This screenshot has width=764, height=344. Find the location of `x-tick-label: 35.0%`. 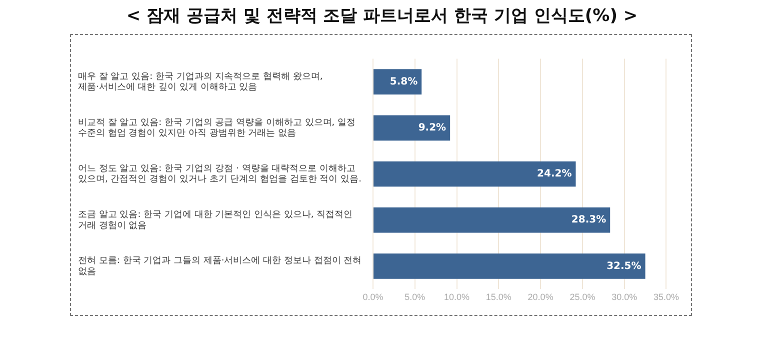

x-tick-label: 35.0% is located at coordinates (666, 297).